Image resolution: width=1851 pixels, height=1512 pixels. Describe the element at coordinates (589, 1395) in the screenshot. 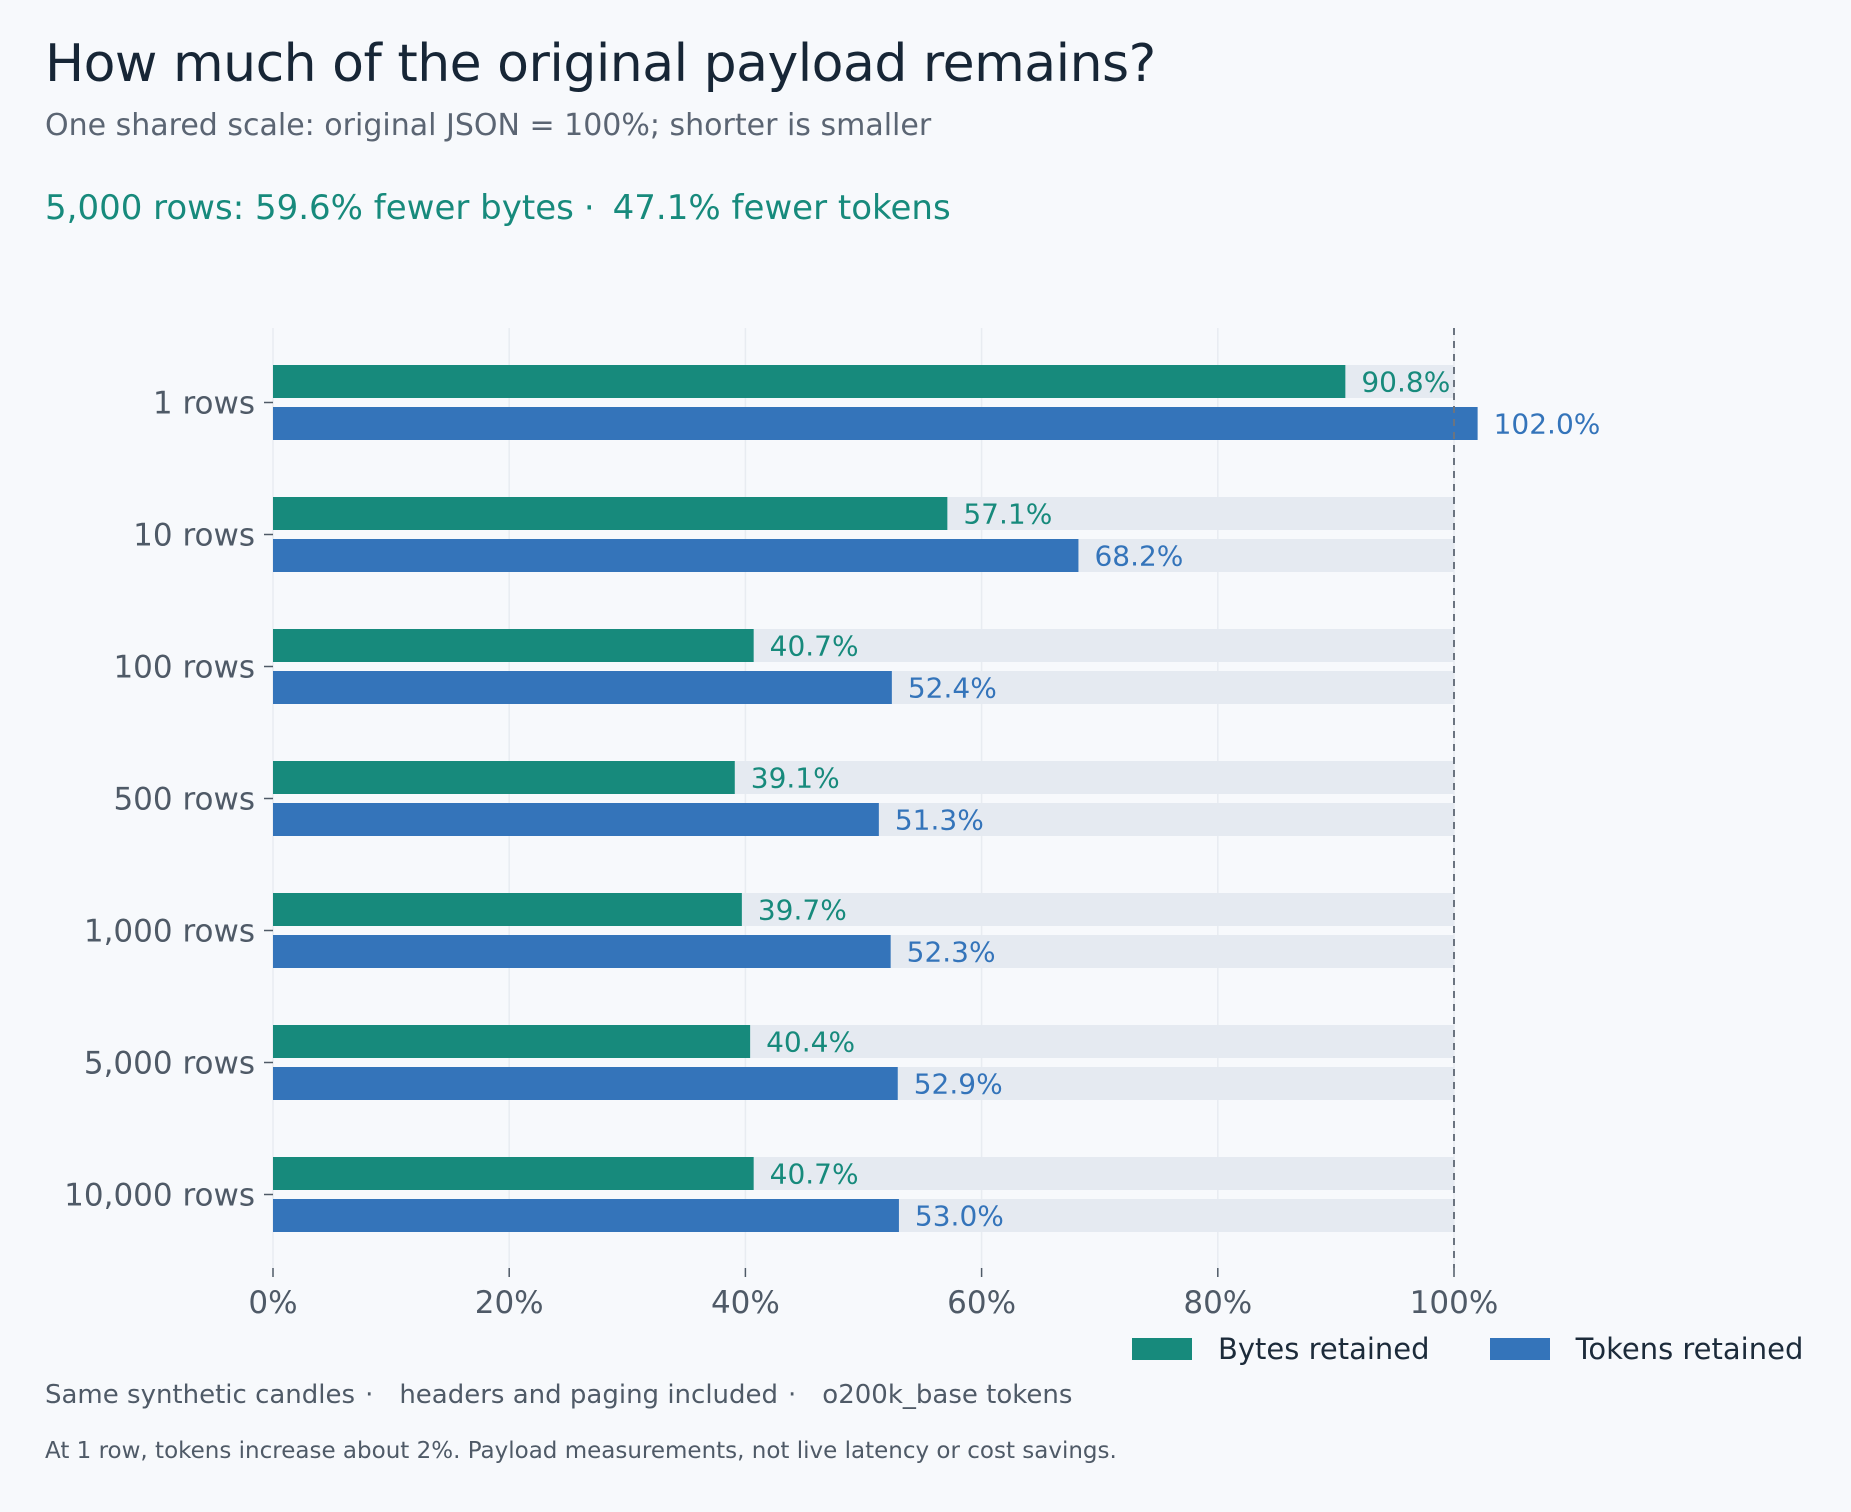

I see `footnote-note-2: headers and paging included` at that location.